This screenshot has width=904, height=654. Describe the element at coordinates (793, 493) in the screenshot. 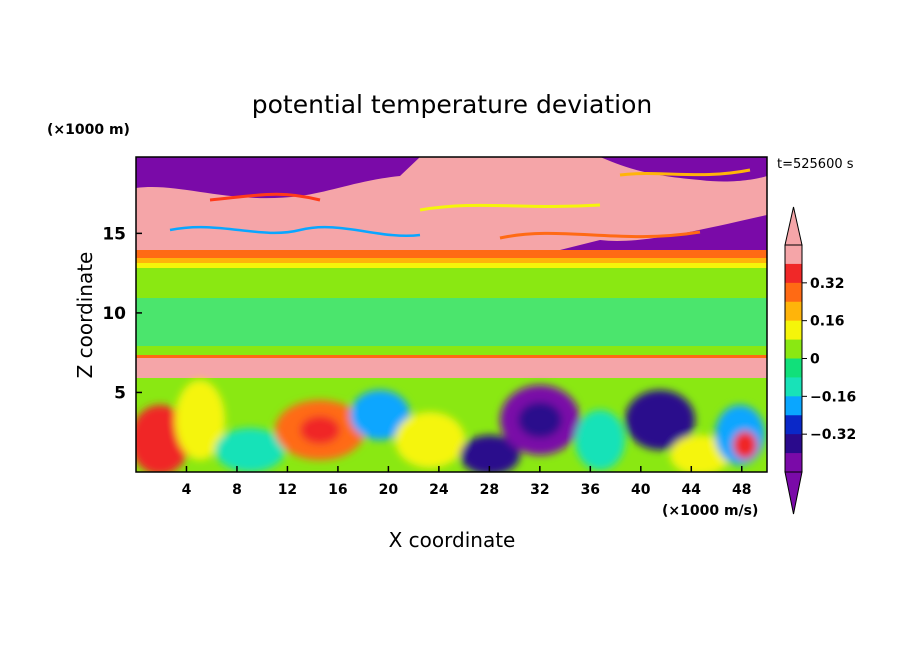

I see `colorbar-under-triangle` at that location.